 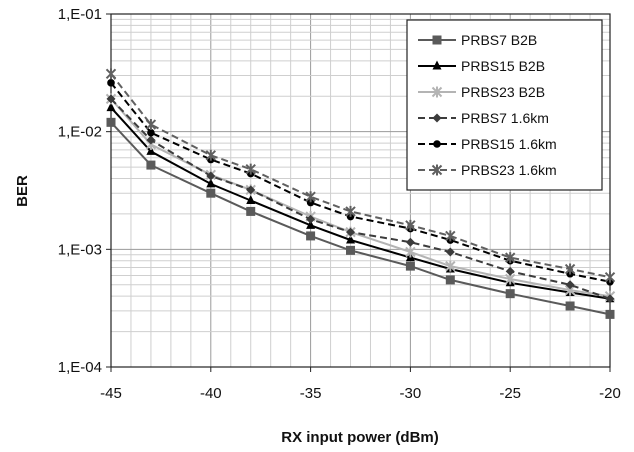 What do you see at coordinates (509, 144) in the screenshot?
I see `legend-label: PRBS15 1.6km` at bounding box center [509, 144].